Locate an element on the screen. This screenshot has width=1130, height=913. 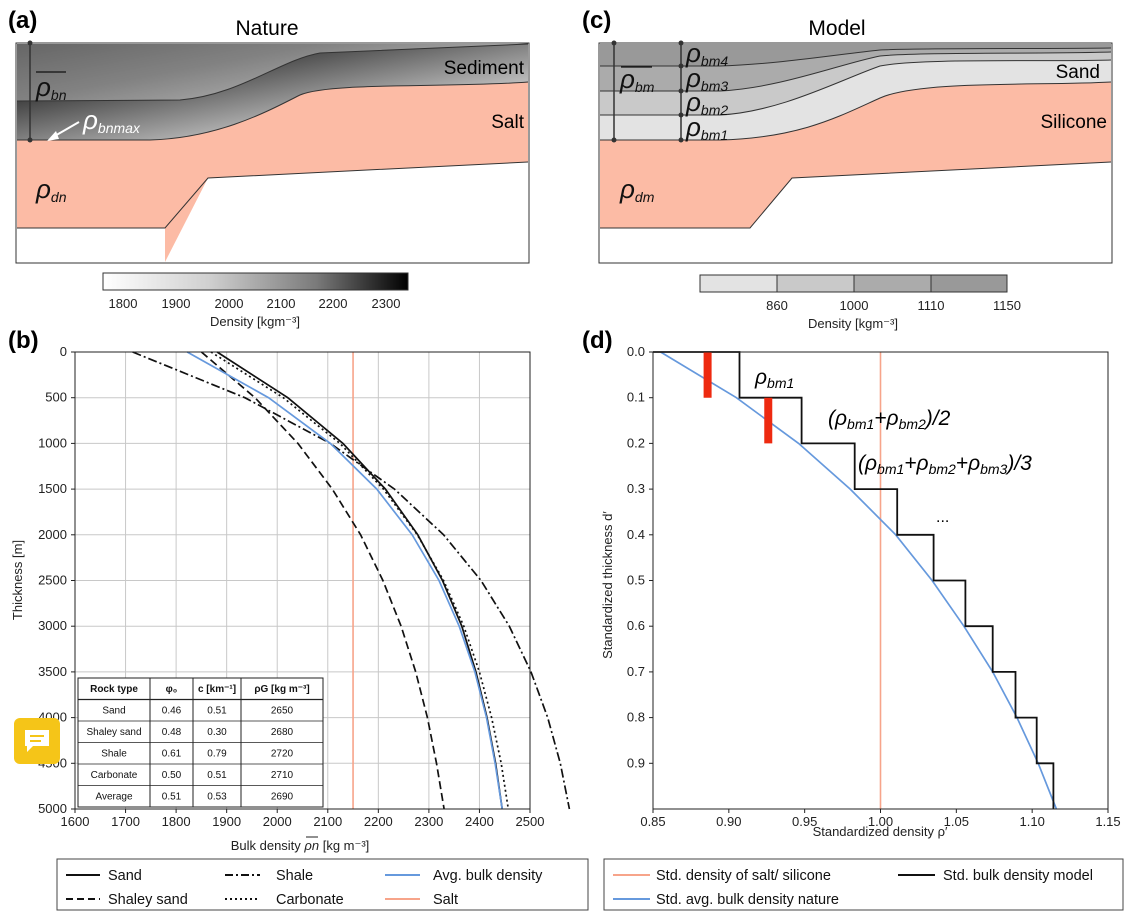
rho-bn-label: ρbn is located at coordinates (51, 87).